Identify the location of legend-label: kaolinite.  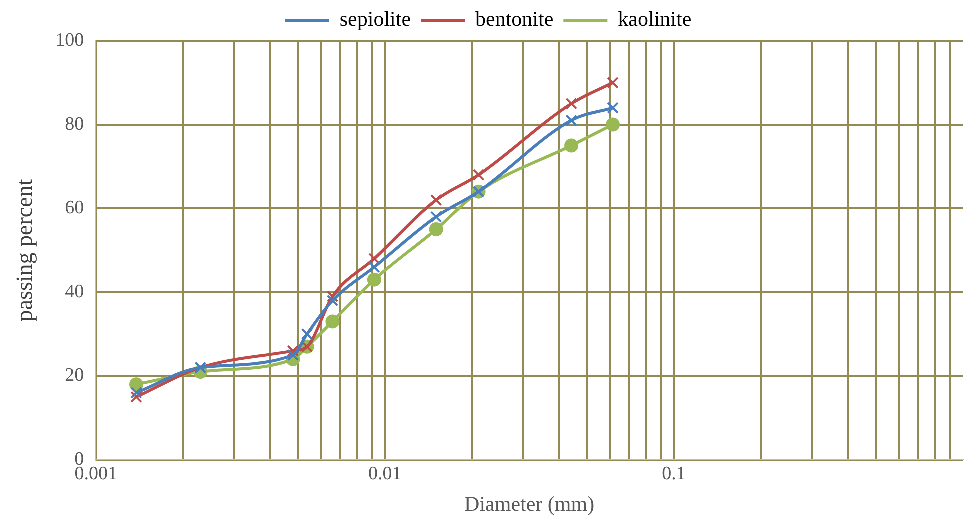
(655, 19).